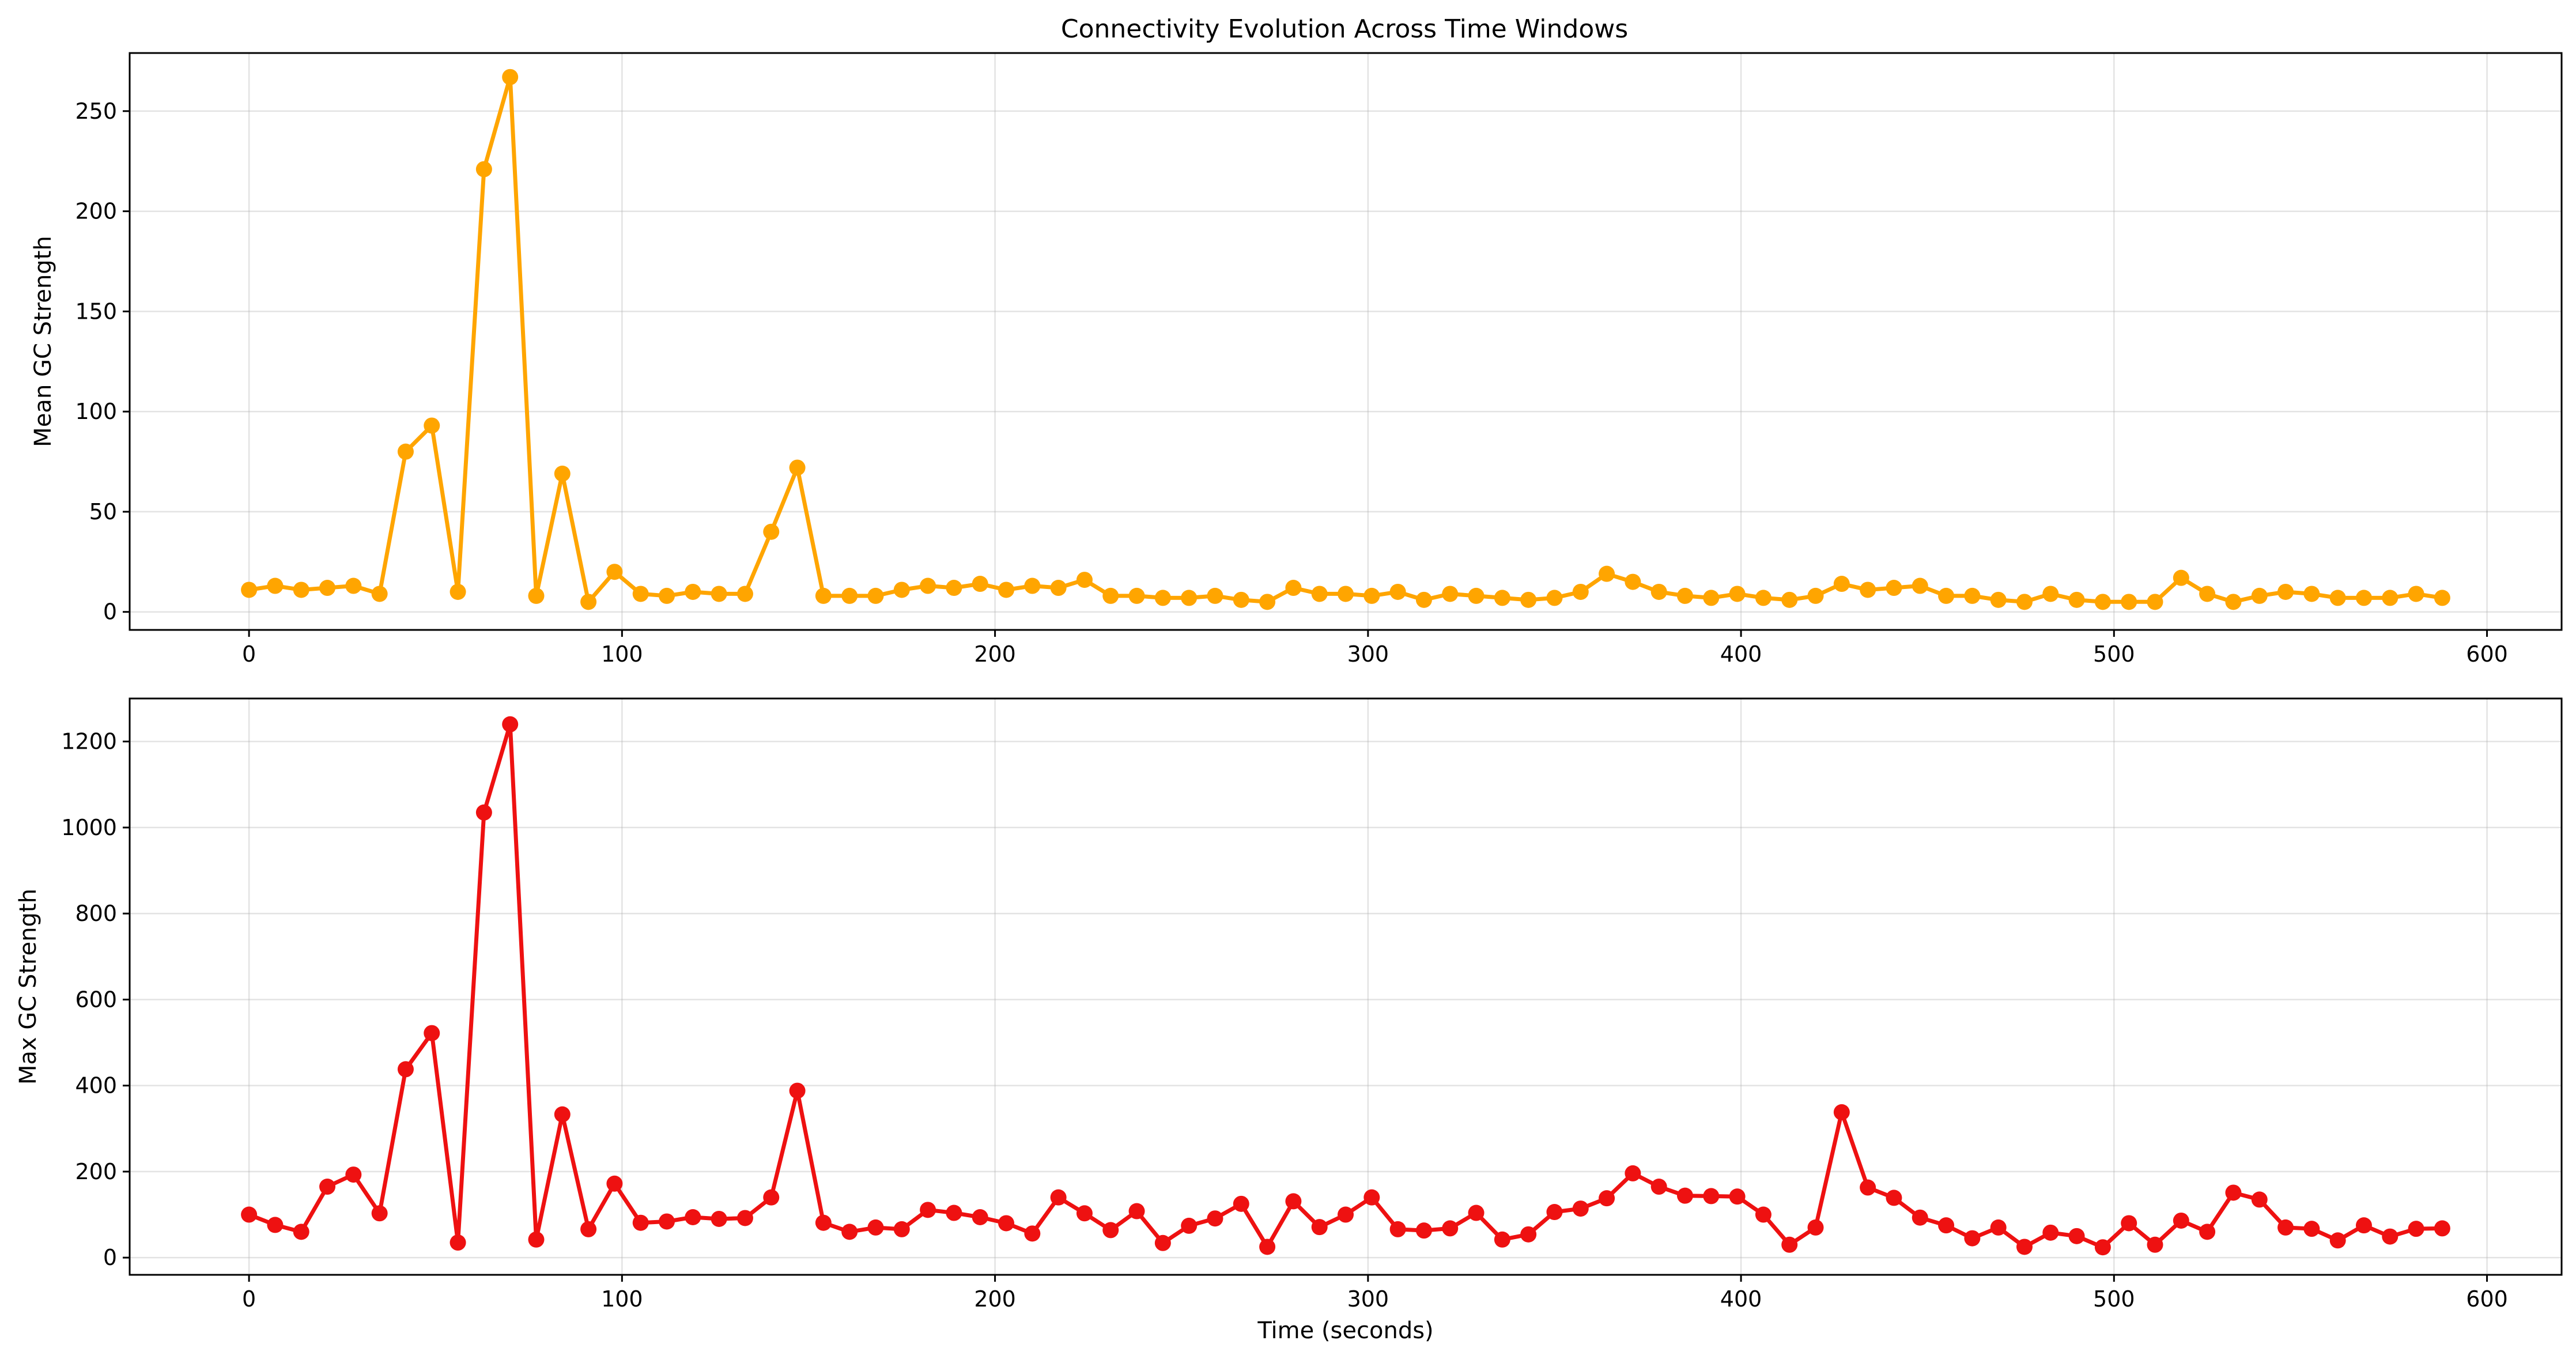  I want to click on y-tick-label: 0, so click(110, 1257).